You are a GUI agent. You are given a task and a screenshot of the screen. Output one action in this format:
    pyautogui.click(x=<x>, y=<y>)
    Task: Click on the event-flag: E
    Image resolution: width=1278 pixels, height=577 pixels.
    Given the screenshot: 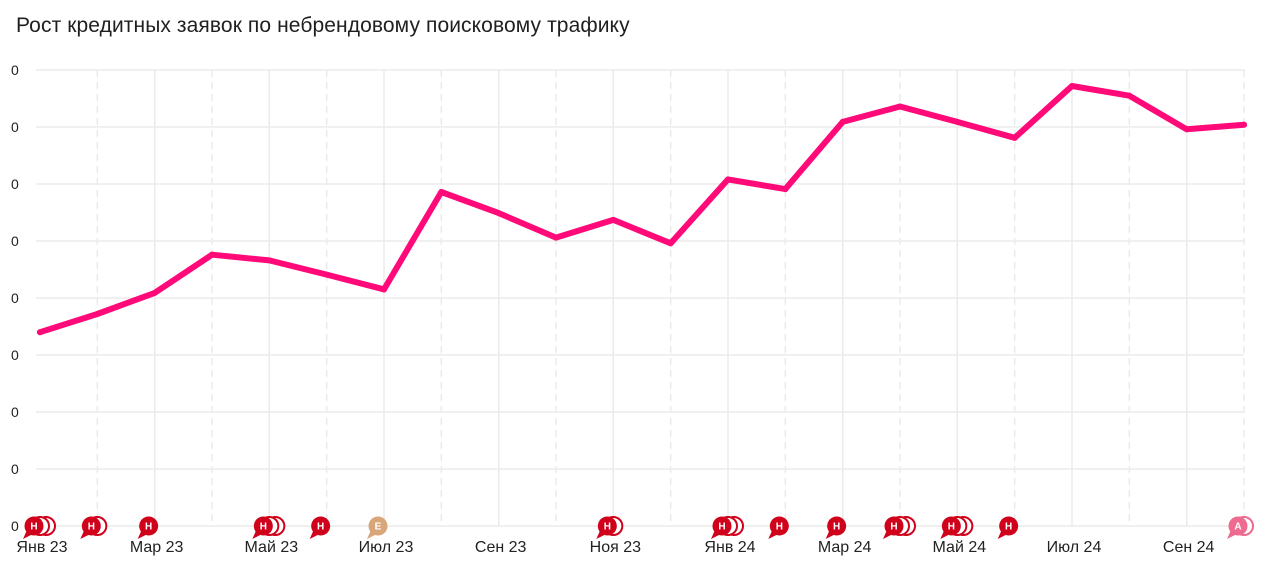 What is the action you would take?
    pyautogui.click(x=377, y=528)
    